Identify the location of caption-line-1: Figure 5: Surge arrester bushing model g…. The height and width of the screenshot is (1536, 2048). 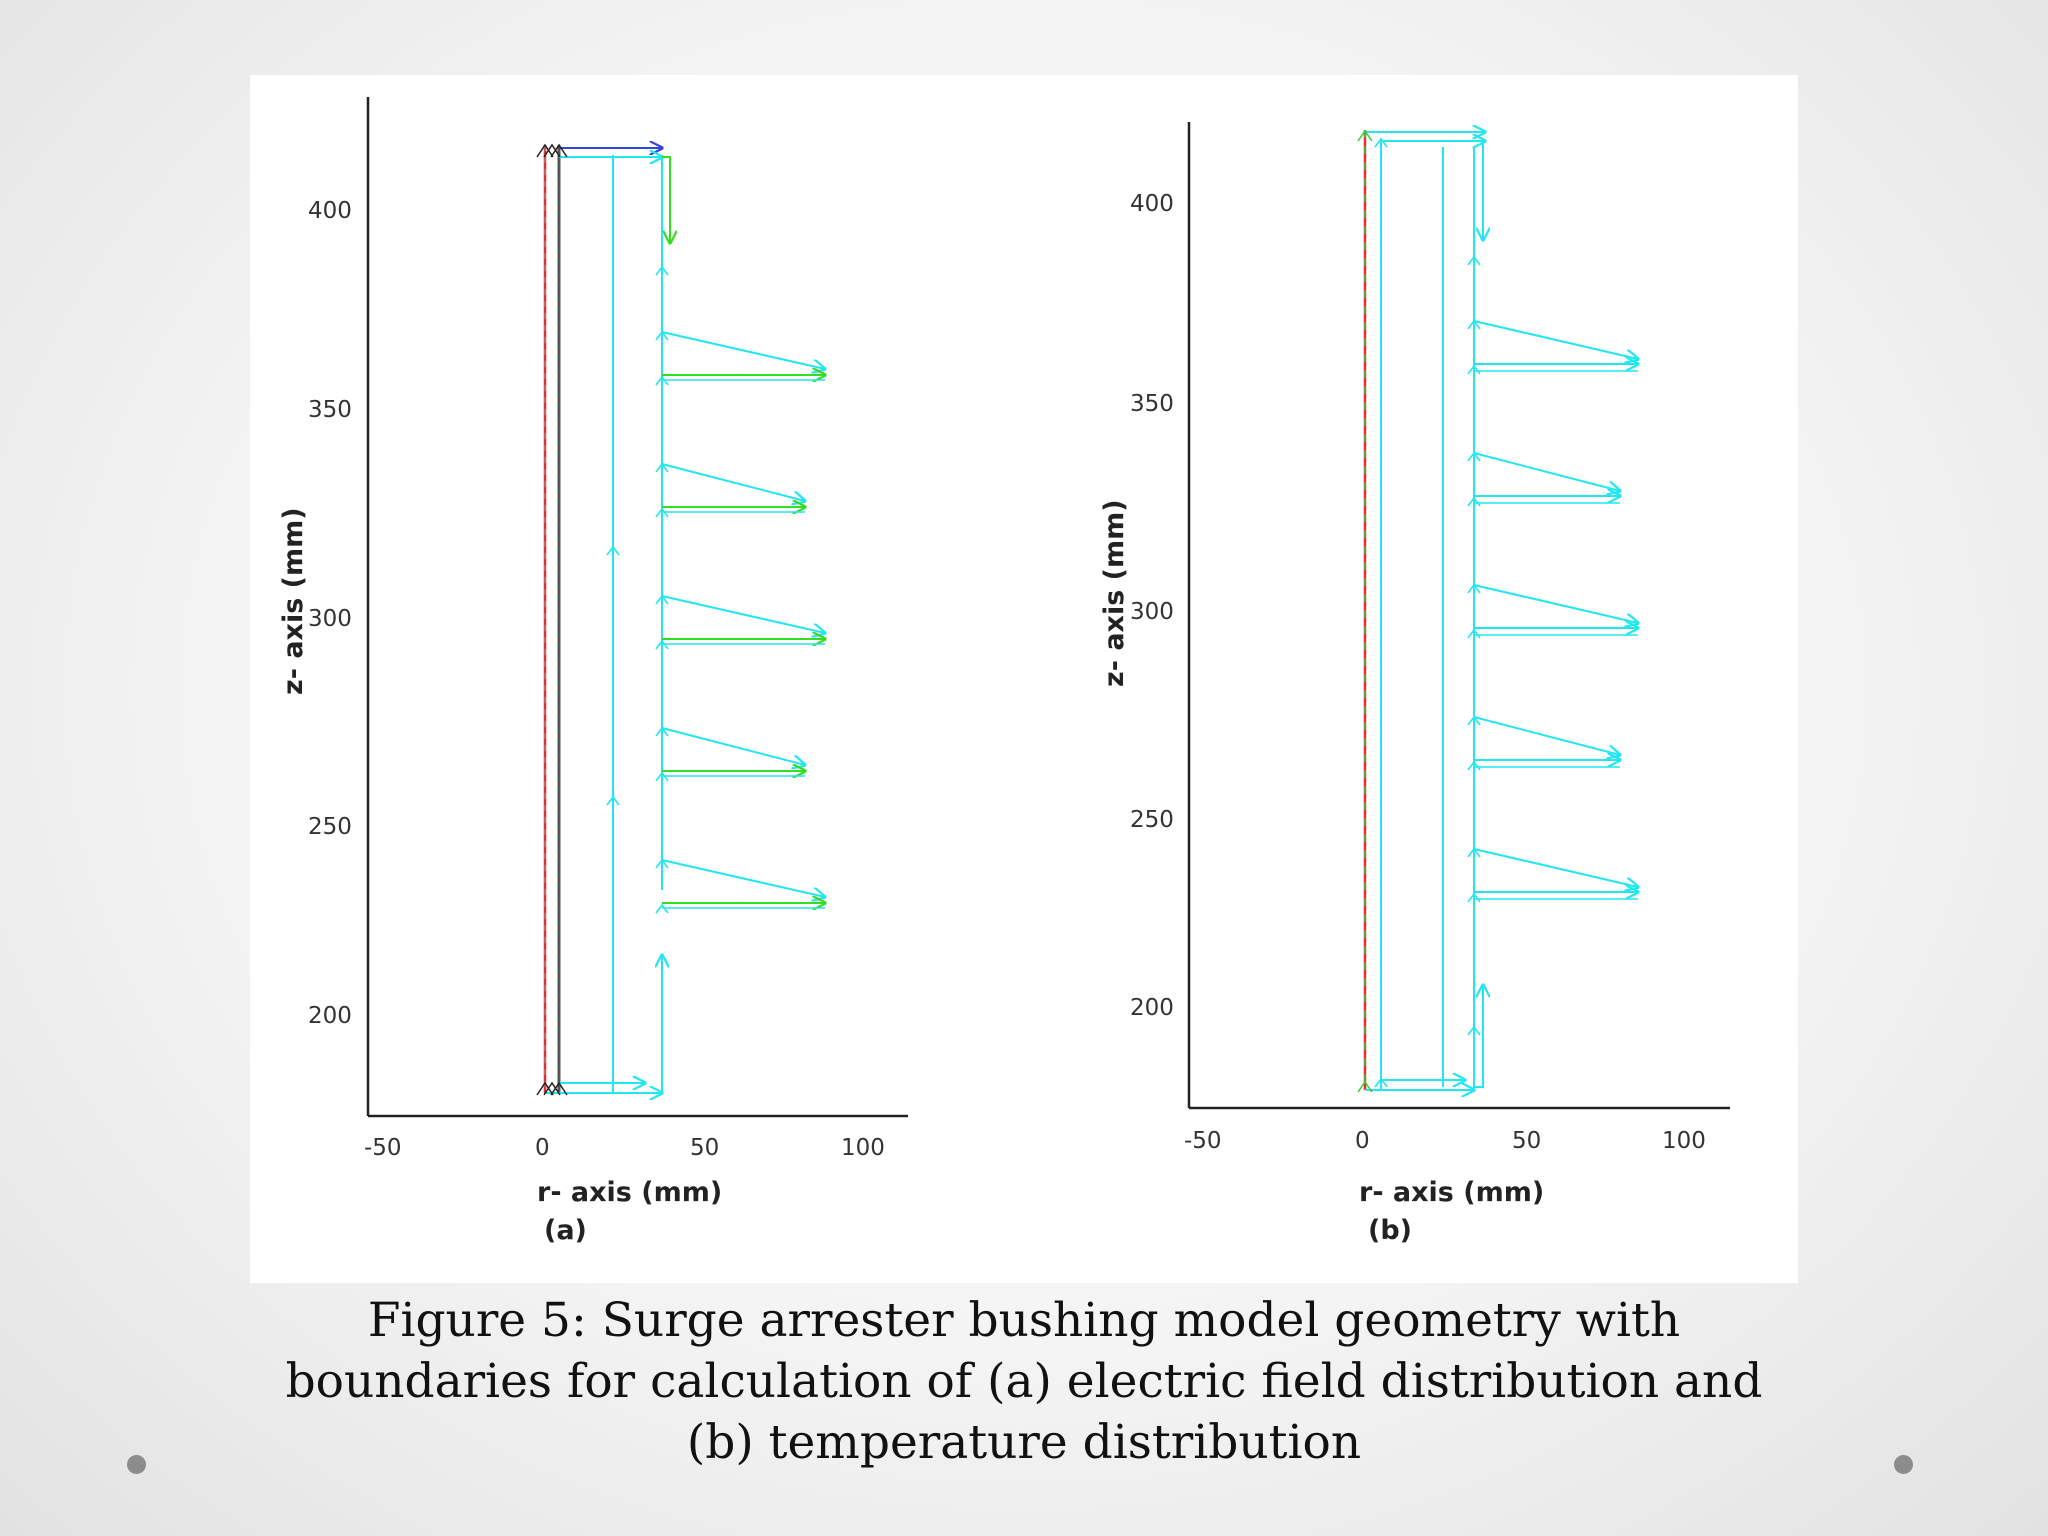
(1024, 1320).